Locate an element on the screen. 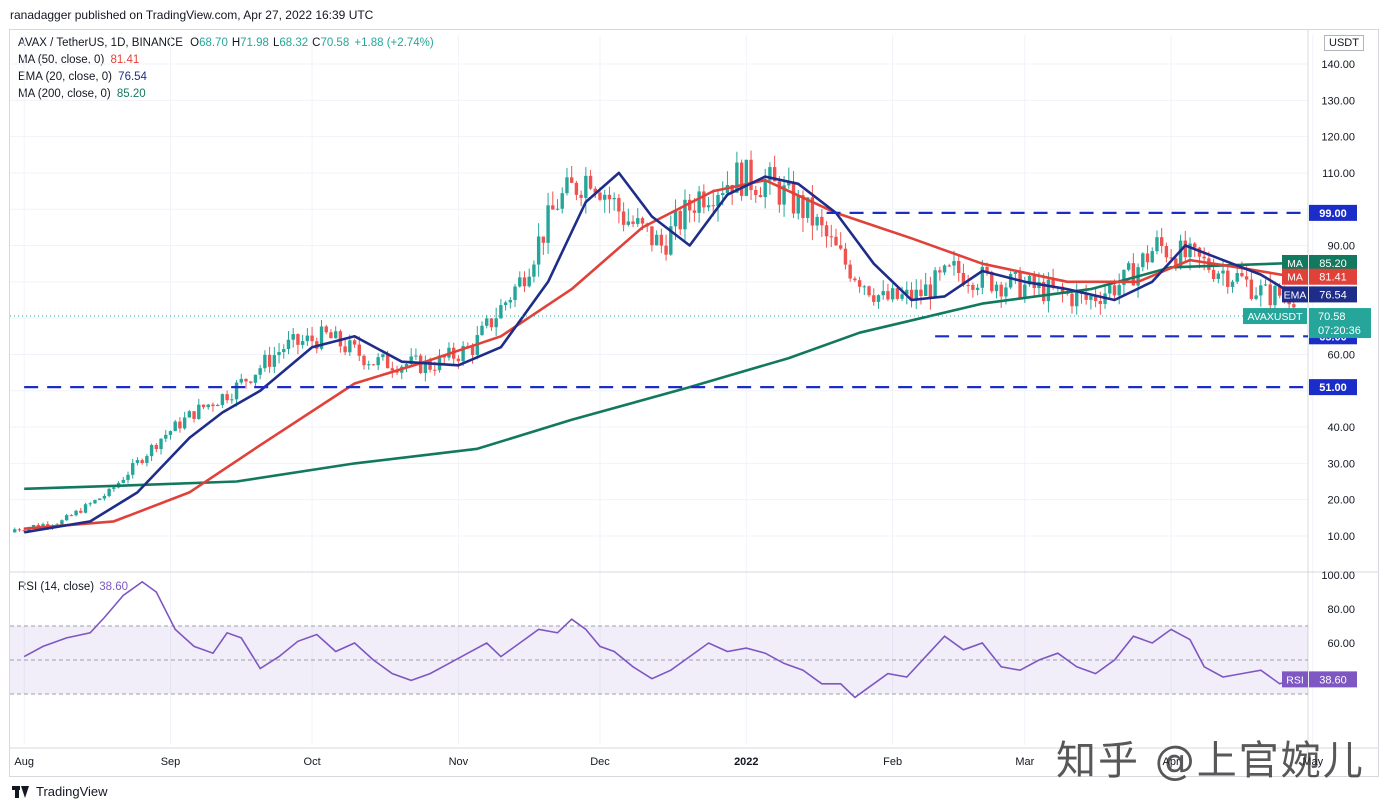 Image resolution: width=1387 pixels, height=810 pixels. ohlc-c: C70.58 is located at coordinates (331, 43).